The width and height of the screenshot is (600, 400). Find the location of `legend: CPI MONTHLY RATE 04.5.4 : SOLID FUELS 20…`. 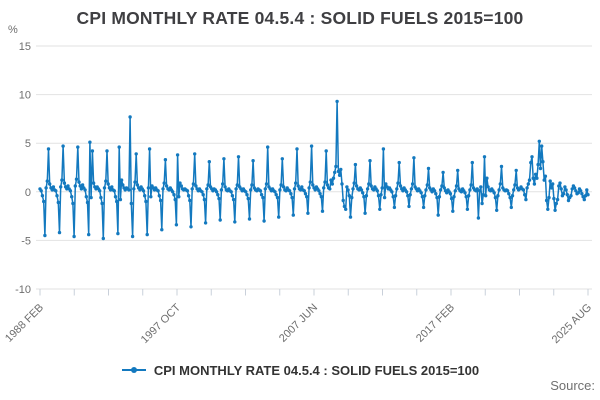

legend: CPI MONTHLY RATE 04.5.4 : SOLID FUELS 20… is located at coordinates (300, 370).